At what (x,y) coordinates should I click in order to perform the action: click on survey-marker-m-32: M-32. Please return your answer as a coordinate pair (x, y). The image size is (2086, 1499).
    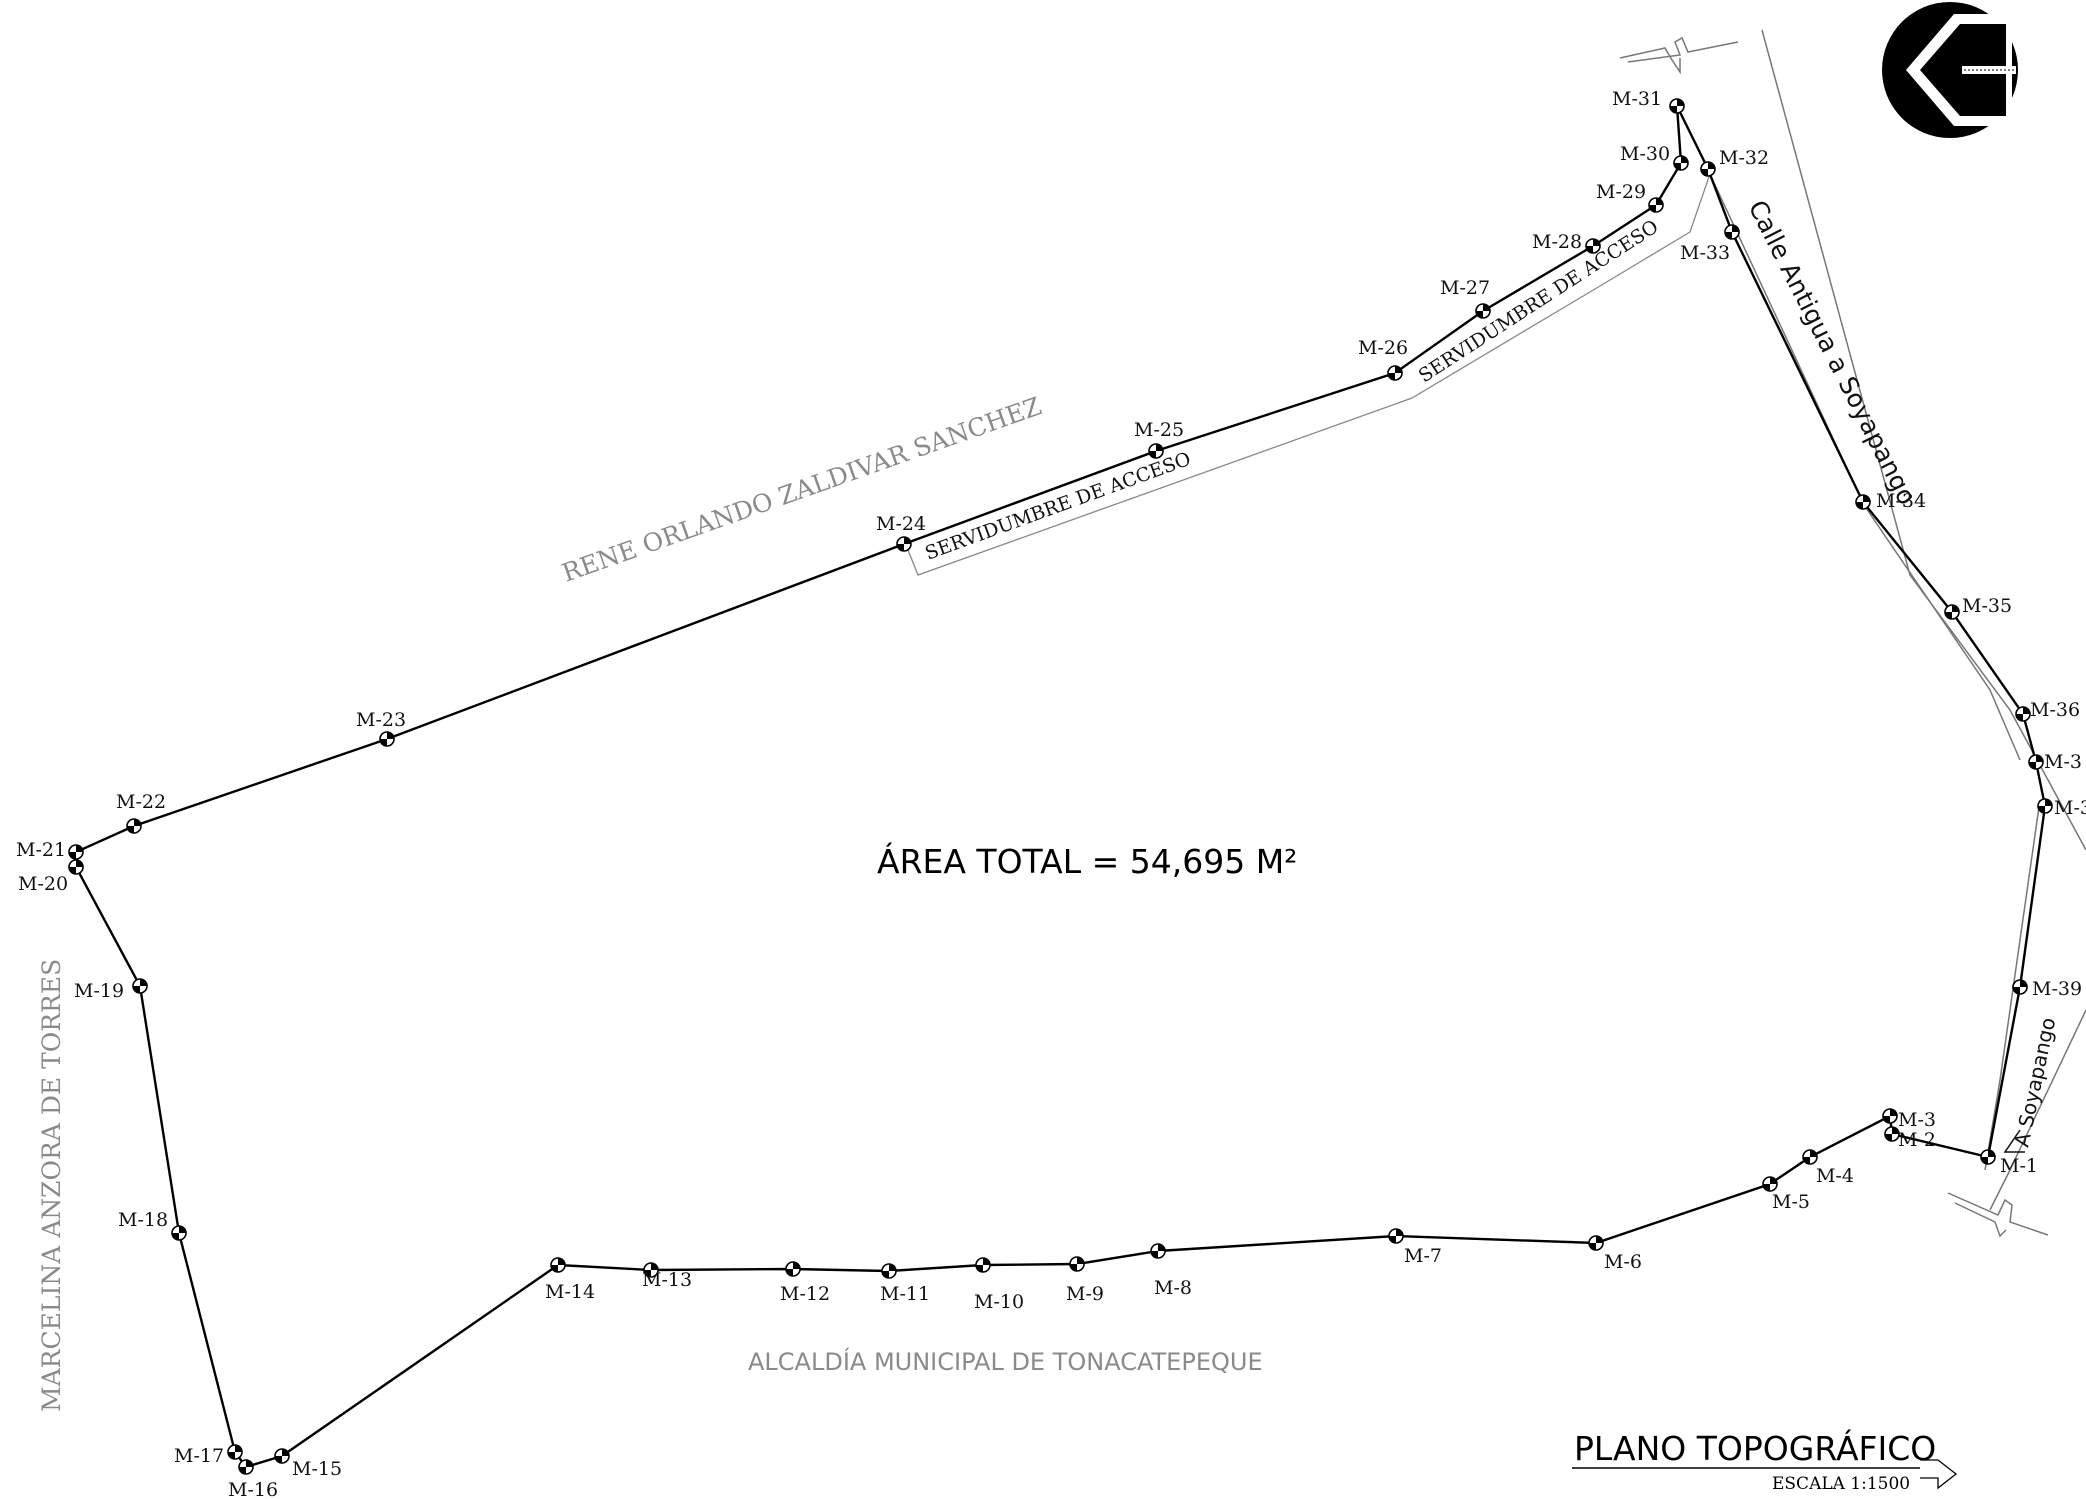
    Looking at the image, I should click on (1734, 162).